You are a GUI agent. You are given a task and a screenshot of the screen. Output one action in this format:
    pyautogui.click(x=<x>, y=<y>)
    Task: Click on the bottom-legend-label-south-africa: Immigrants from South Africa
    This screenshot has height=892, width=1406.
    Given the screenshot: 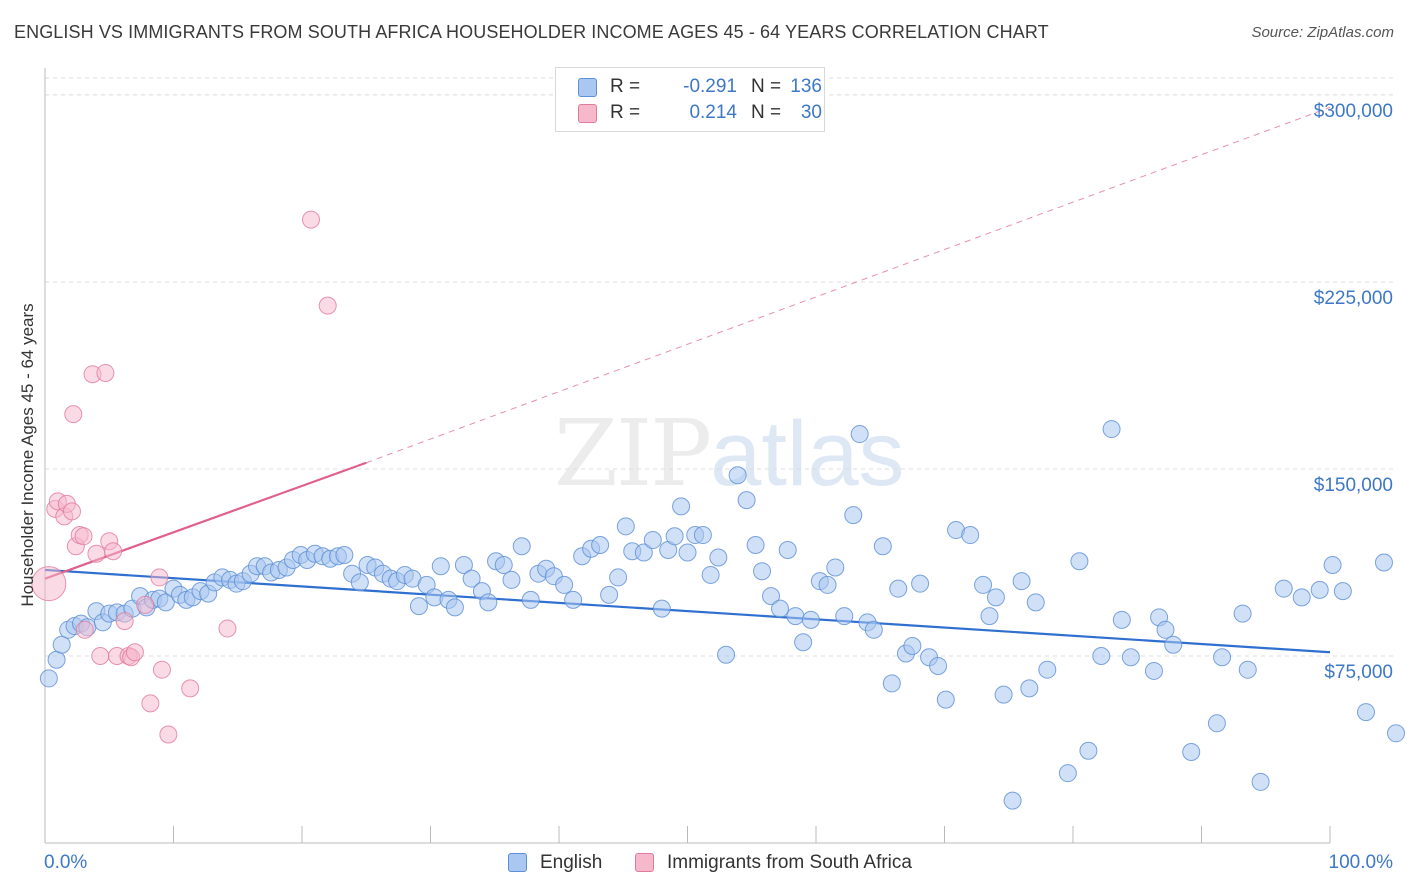 What is the action you would take?
    pyautogui.click(x=789, y=862)
    